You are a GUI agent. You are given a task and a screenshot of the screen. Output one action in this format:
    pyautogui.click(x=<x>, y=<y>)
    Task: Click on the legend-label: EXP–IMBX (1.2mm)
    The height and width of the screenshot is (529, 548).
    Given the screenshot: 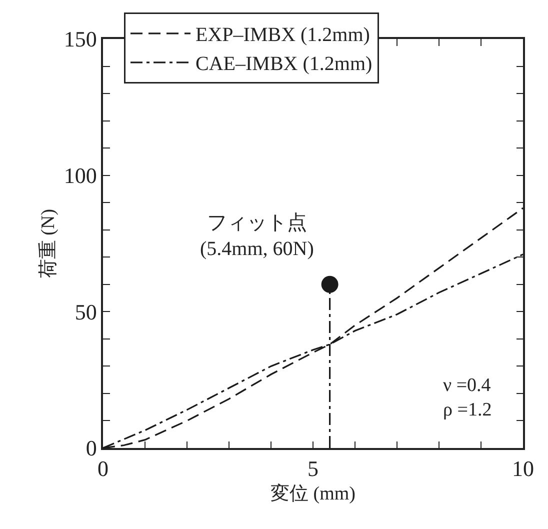 What is the action you would take?
    pyautogui.click(x=283, y=35)
    